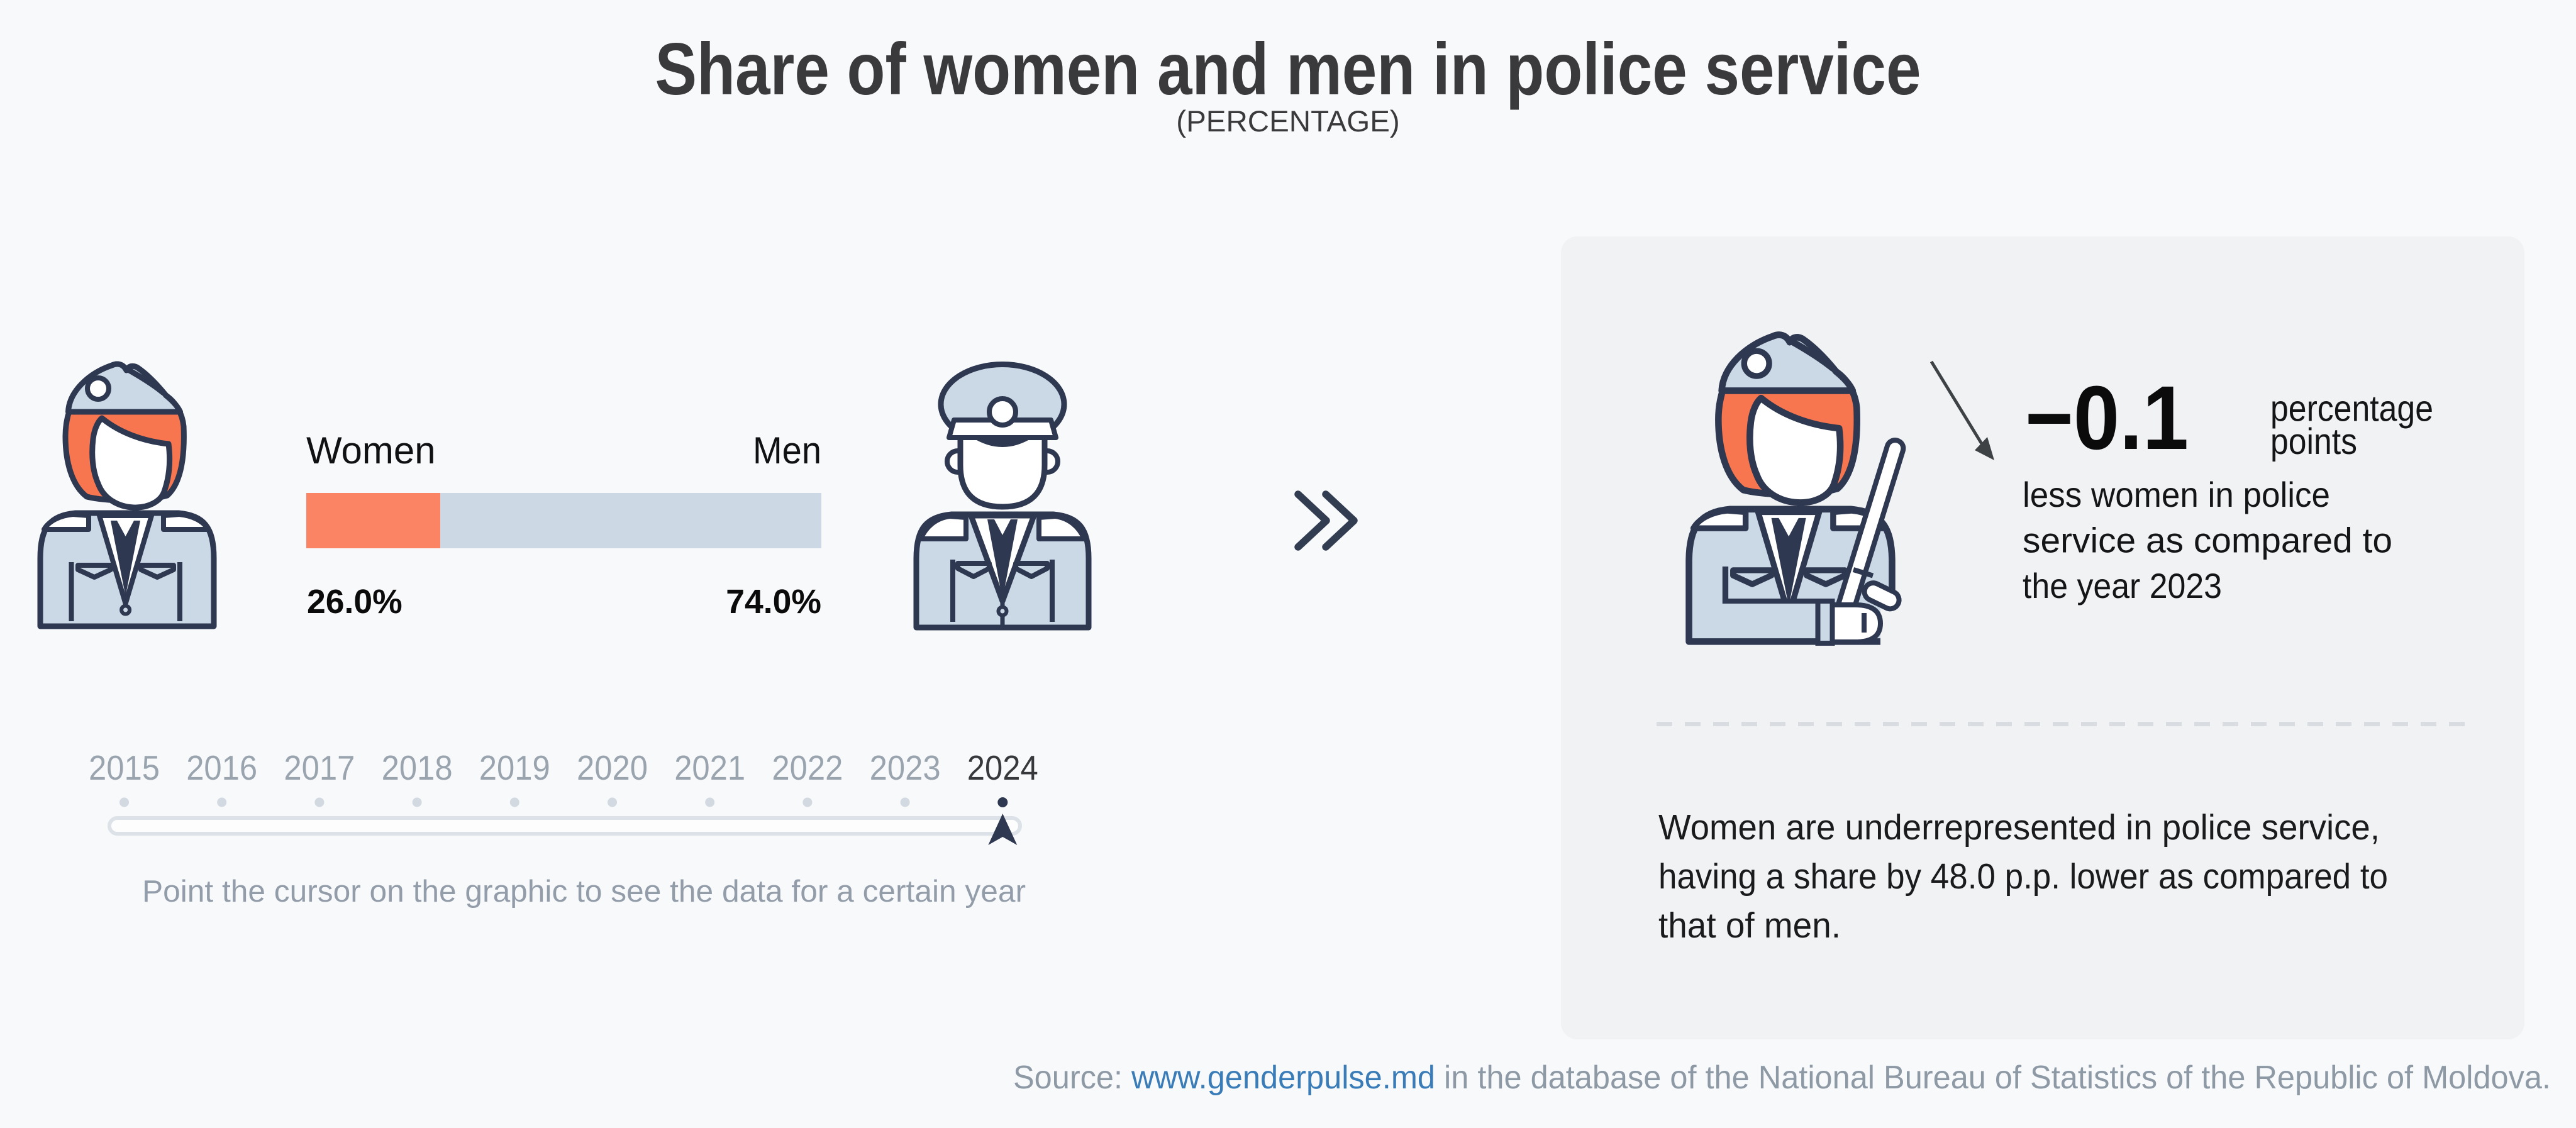 The image size is (2576, 1128). What do you see at coordinates (1287, 122) in the screenshot?
I see `svg-text: (PERCENTAGE)` at bounding box center [1287, 122].